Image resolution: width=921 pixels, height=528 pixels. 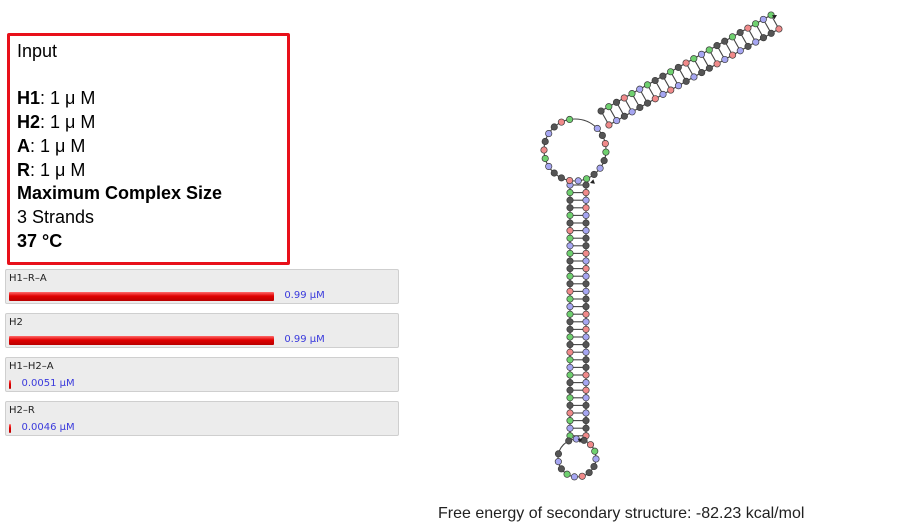 What do you see at coordinates (142, 296) in the screenshot?
I see `concentration-bar` at bounding box center [142, 296].